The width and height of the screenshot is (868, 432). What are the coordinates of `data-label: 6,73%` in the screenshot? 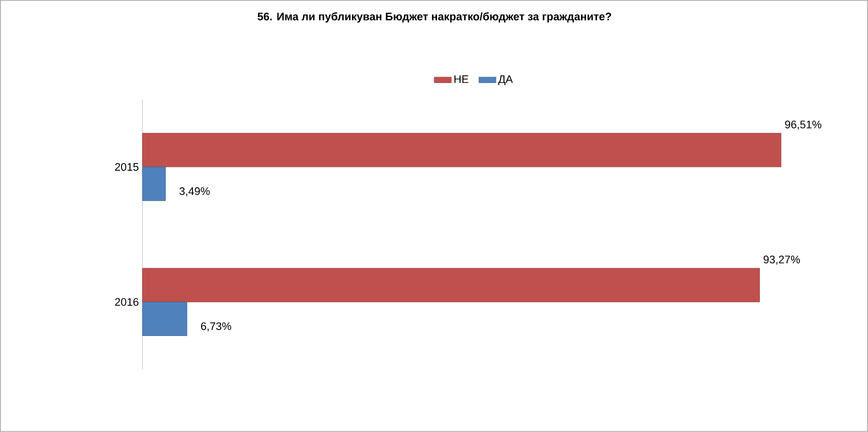 It's located at (216, 327).